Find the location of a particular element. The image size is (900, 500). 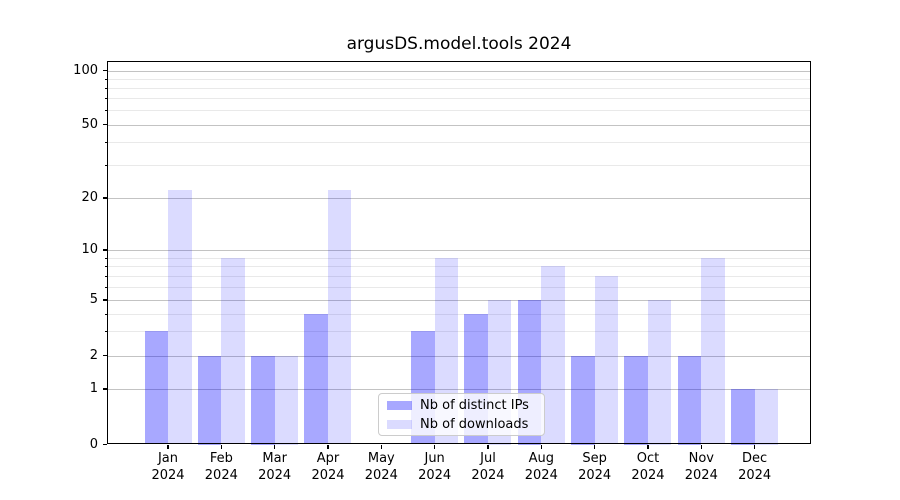

x-tick-label: Nov 2024 is located at coordinates (701, 467).